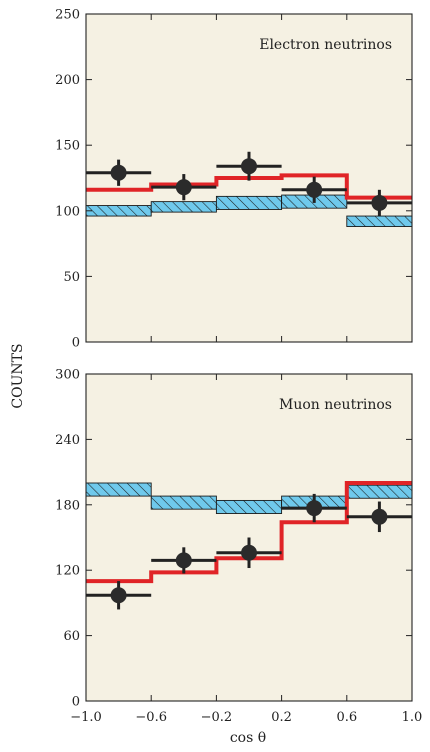 This screenshot has height=752, width=430. Describe the element at coordinates (86, 717) in the screenshot. I see `x-tick-label: −1.0` at that location.